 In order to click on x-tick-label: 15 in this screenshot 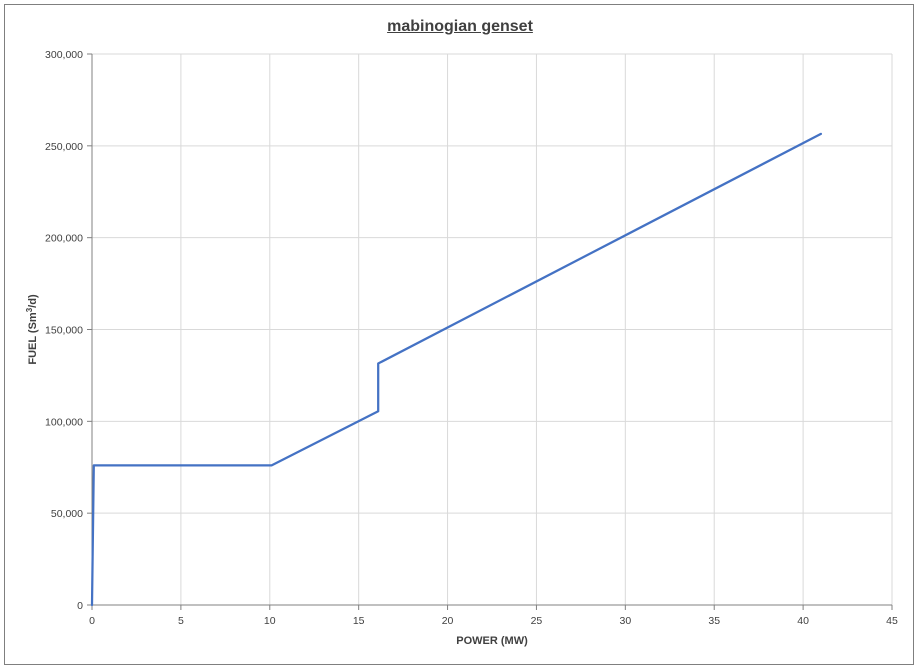, I will do `click(359, 621)`.